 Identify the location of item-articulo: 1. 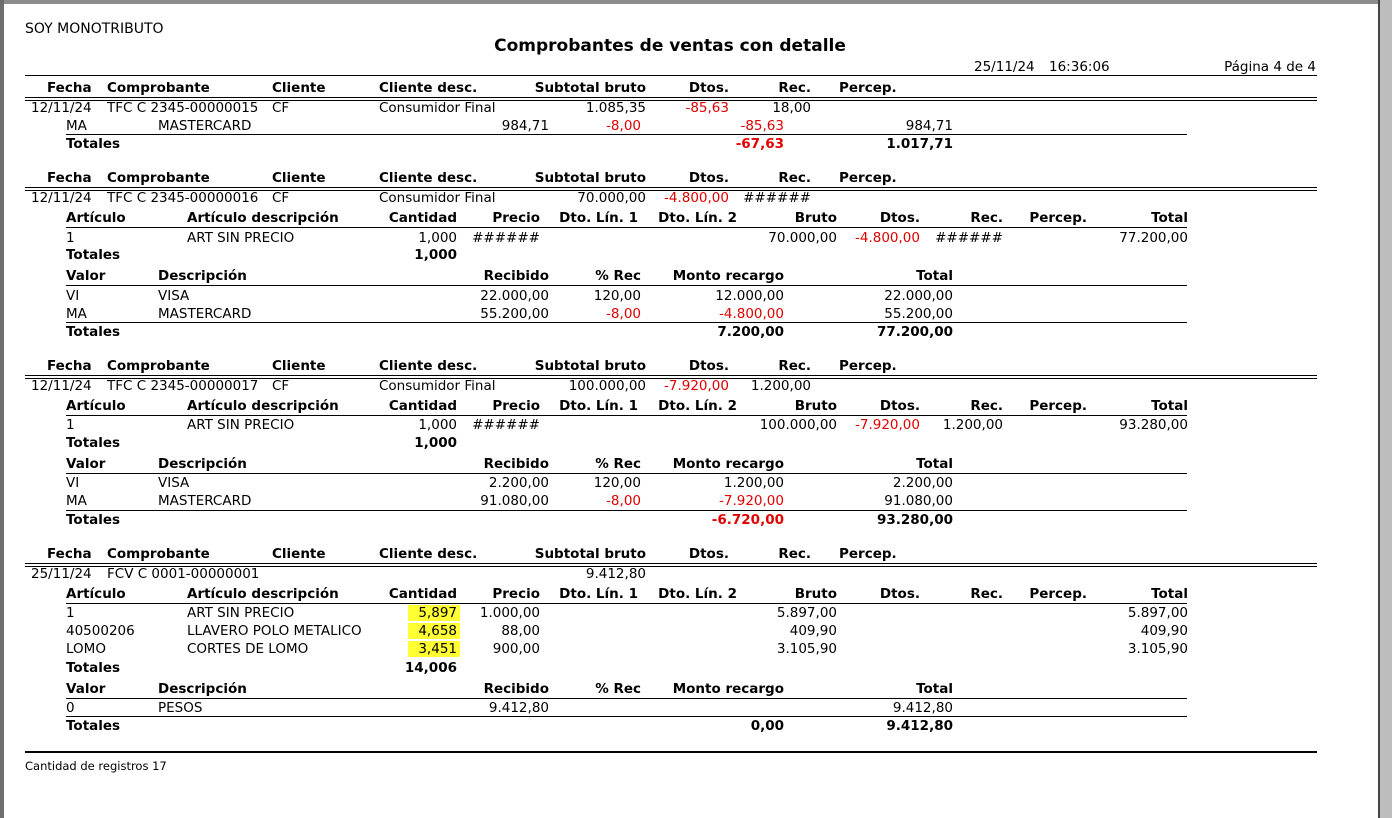
(70, 613).